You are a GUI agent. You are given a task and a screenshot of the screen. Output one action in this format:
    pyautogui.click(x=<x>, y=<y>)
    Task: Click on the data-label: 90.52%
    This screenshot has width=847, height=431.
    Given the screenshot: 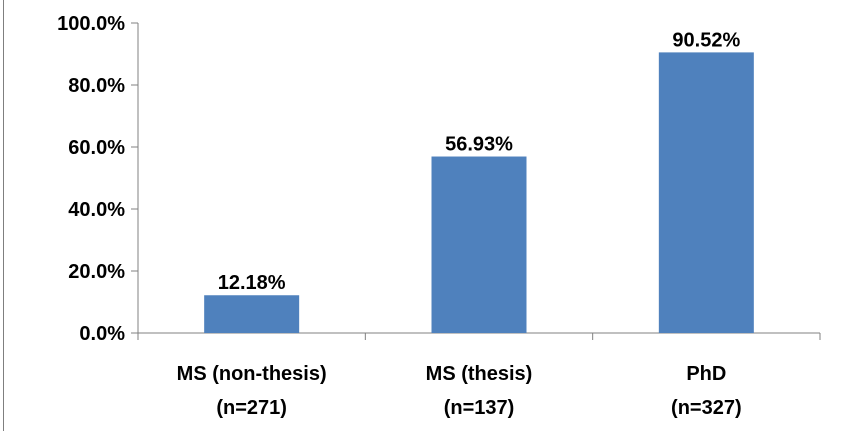 What is the action you would take?
    pyautogui.click(x=706, y=40)
    